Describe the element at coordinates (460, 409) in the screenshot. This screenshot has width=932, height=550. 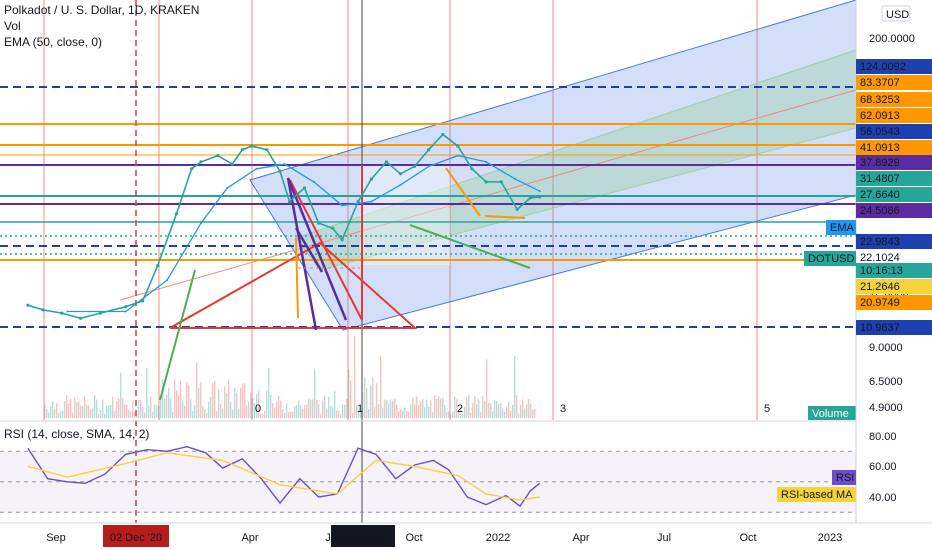
I see `cycle-label-2: 2` at that location.